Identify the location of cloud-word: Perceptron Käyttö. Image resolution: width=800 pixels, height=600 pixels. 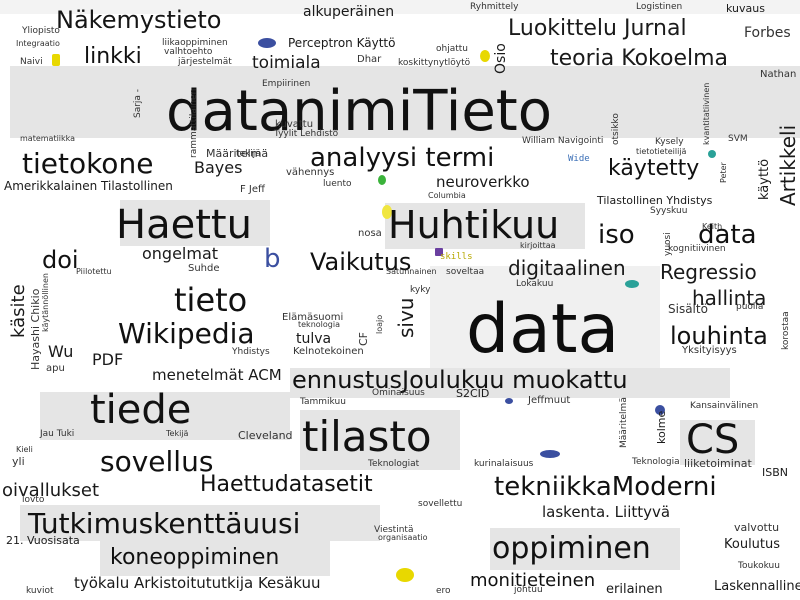
(342, 43).